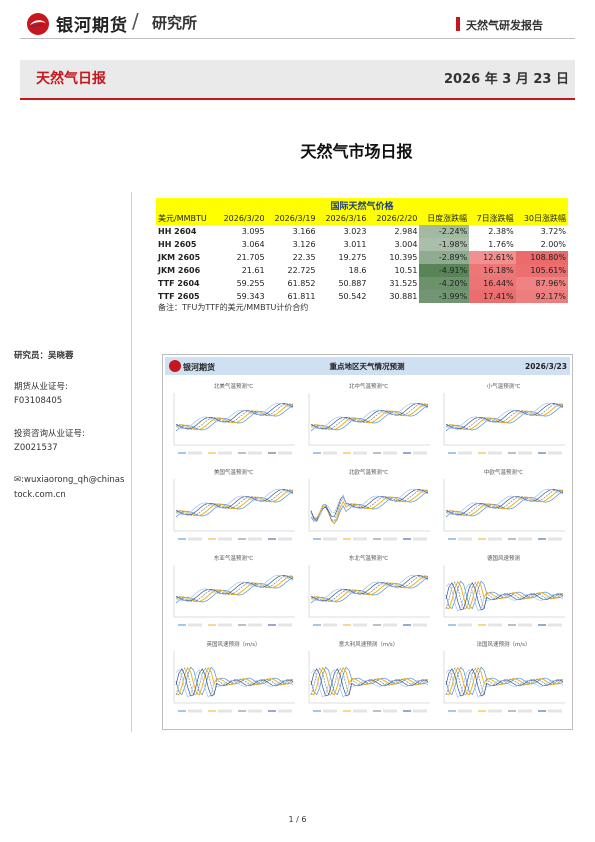 The image size is (595, 842). I want to click on mini-chart-title: 英国风速预测（m/s）, so click(233, 644).